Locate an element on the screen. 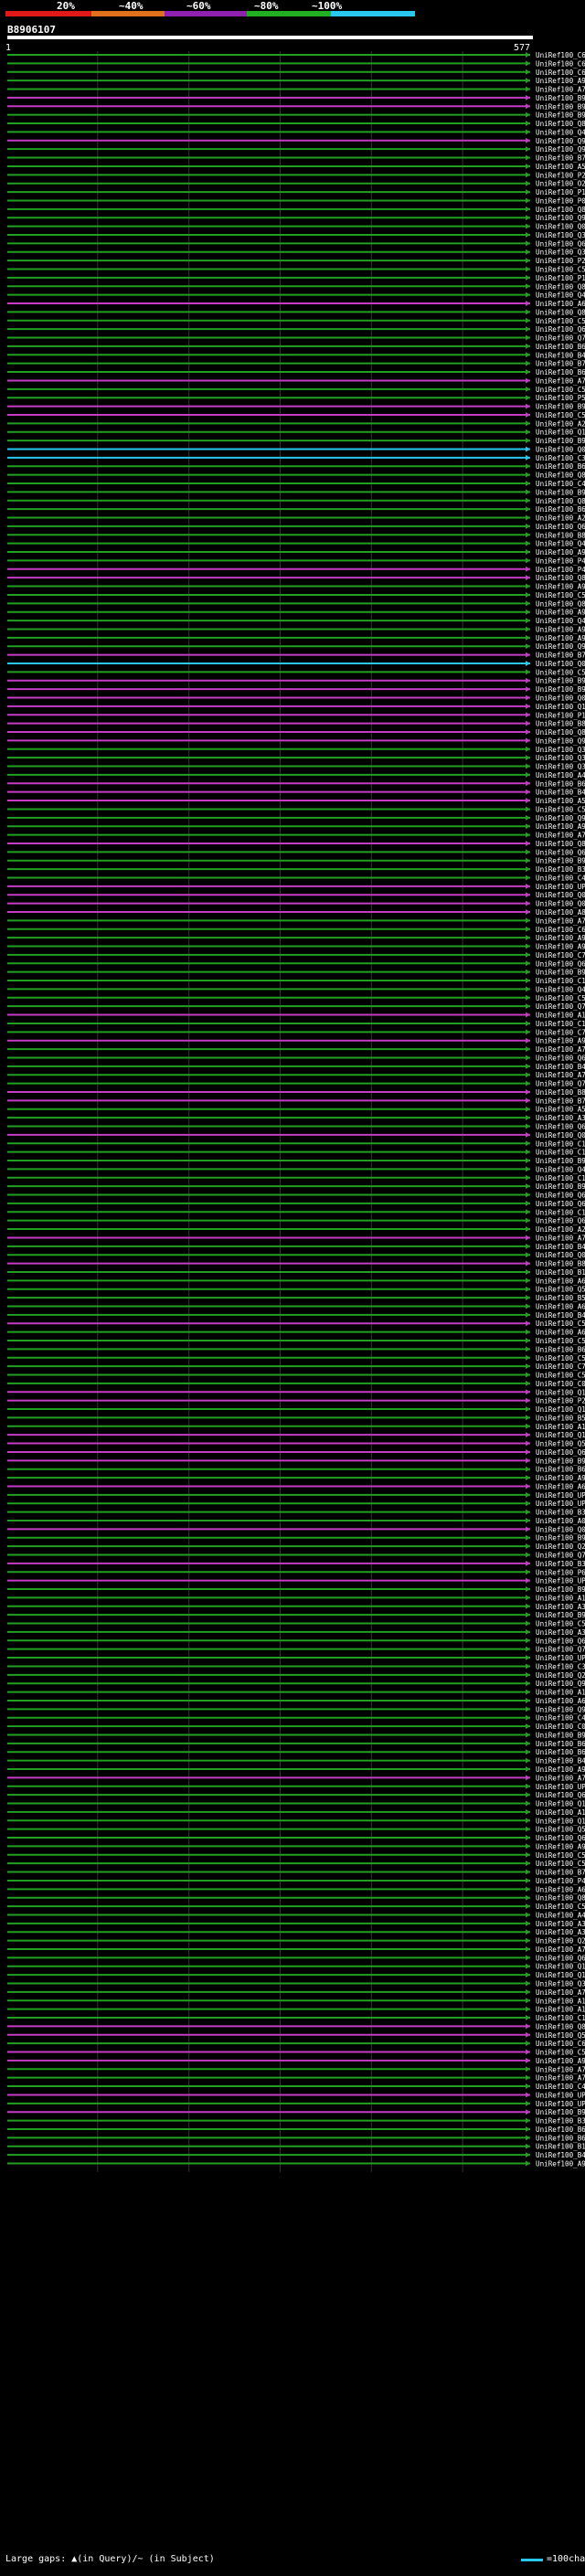 The width and height of the screenshot is (585, 2576). hit-label-241: UniRef100_B9EP65 is located at coordinates (561, 2112).